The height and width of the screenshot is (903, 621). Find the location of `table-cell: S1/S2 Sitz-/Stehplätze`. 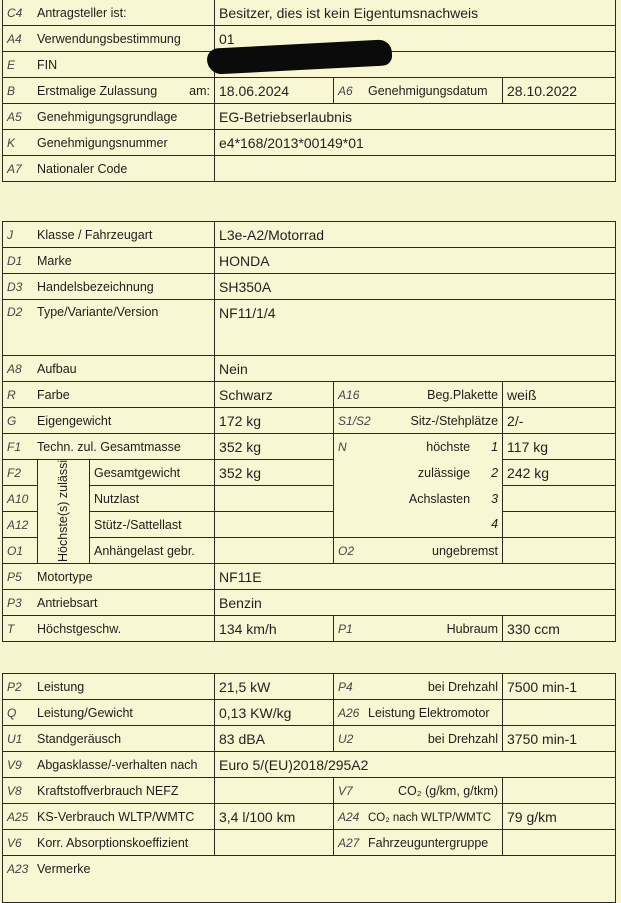

table-cell: S1/S2 Sitz-/Stehplätze is located at coordinates (418, 420).